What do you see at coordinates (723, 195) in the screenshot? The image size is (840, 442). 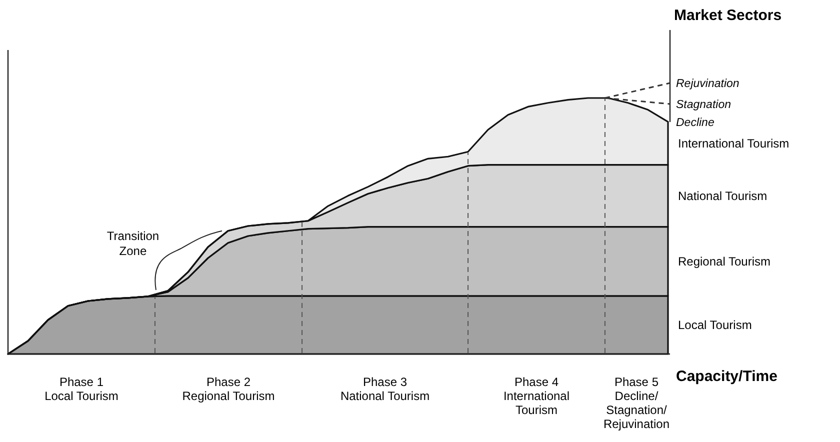 I see `series-label: National Tourism` at bounding box center [723, 195].